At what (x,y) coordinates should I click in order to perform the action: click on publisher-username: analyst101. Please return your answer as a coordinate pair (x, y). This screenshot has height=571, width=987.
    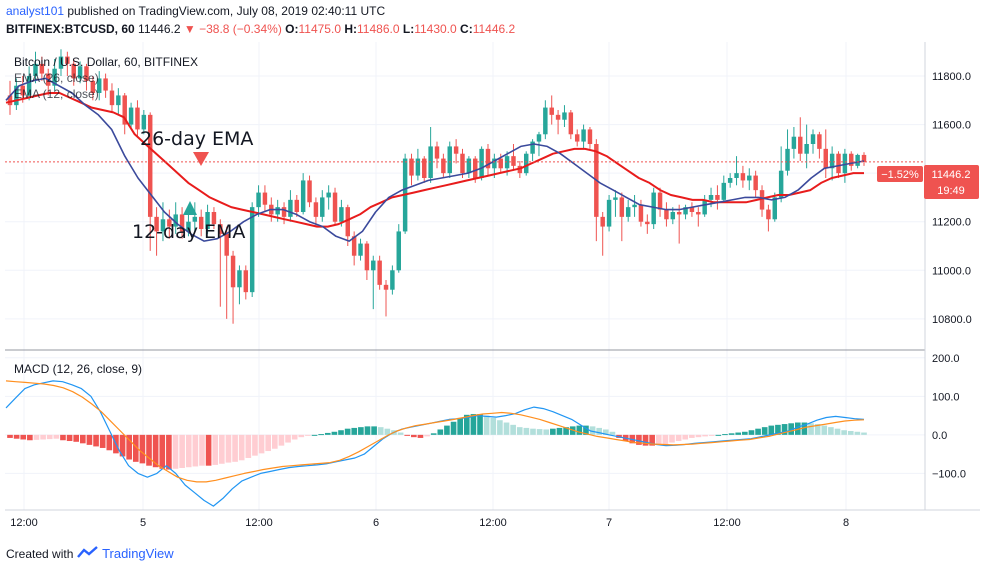
    Looking at the image, I should click on (35, 11).